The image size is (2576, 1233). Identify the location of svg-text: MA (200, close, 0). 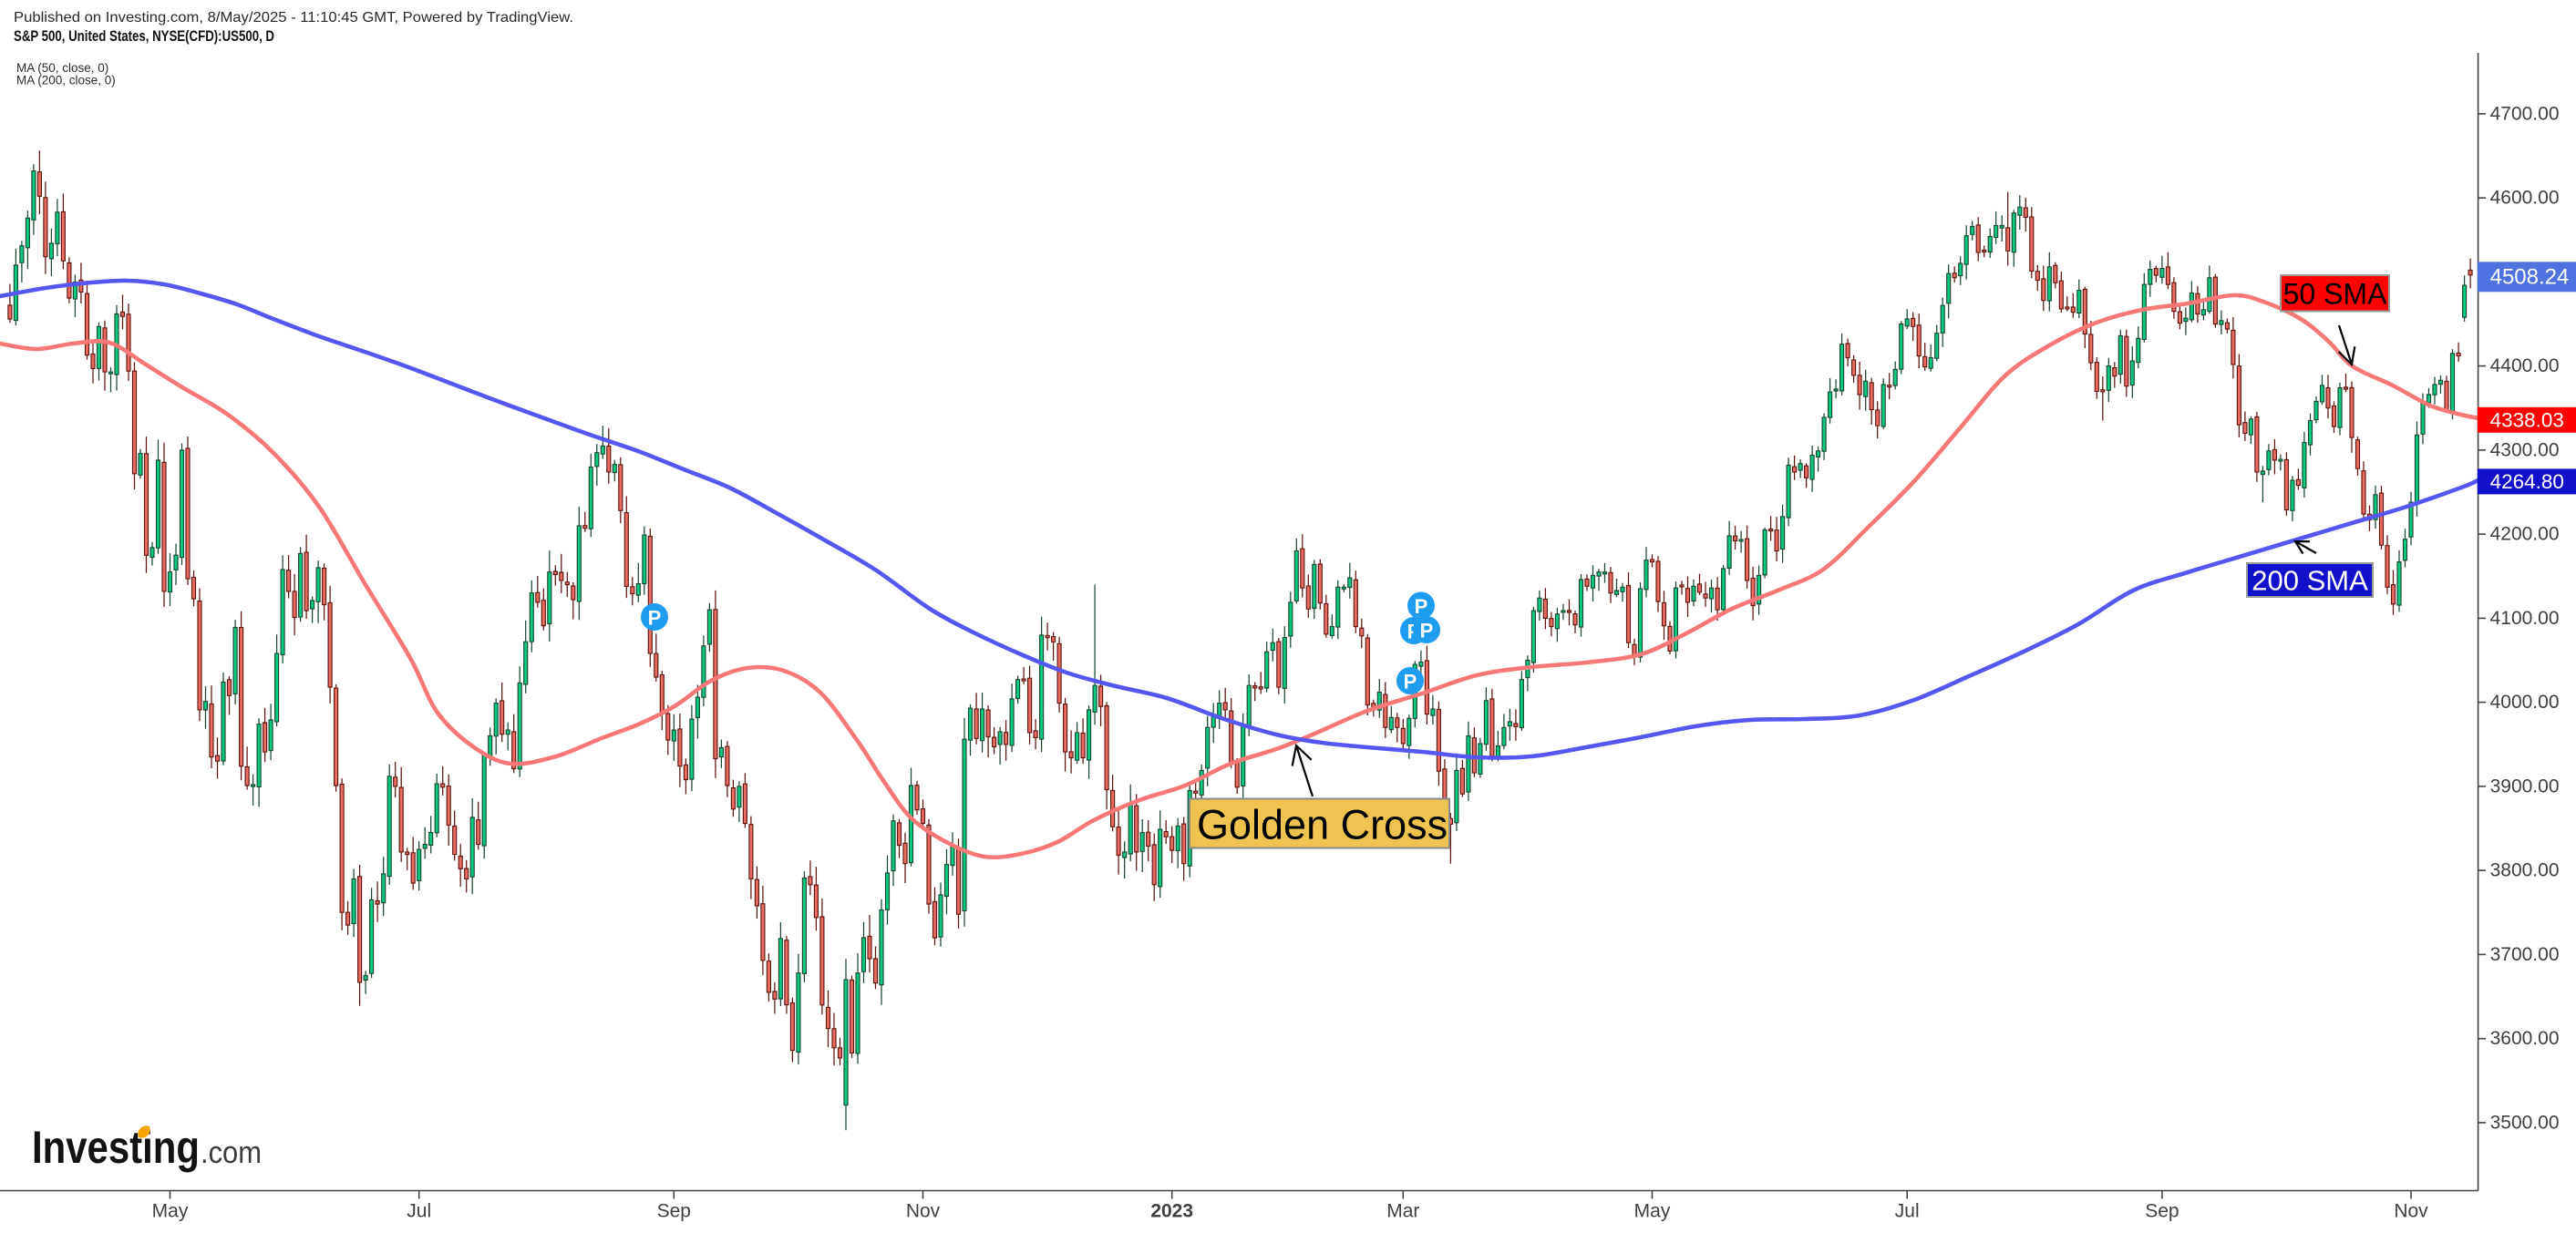
(66, 81).